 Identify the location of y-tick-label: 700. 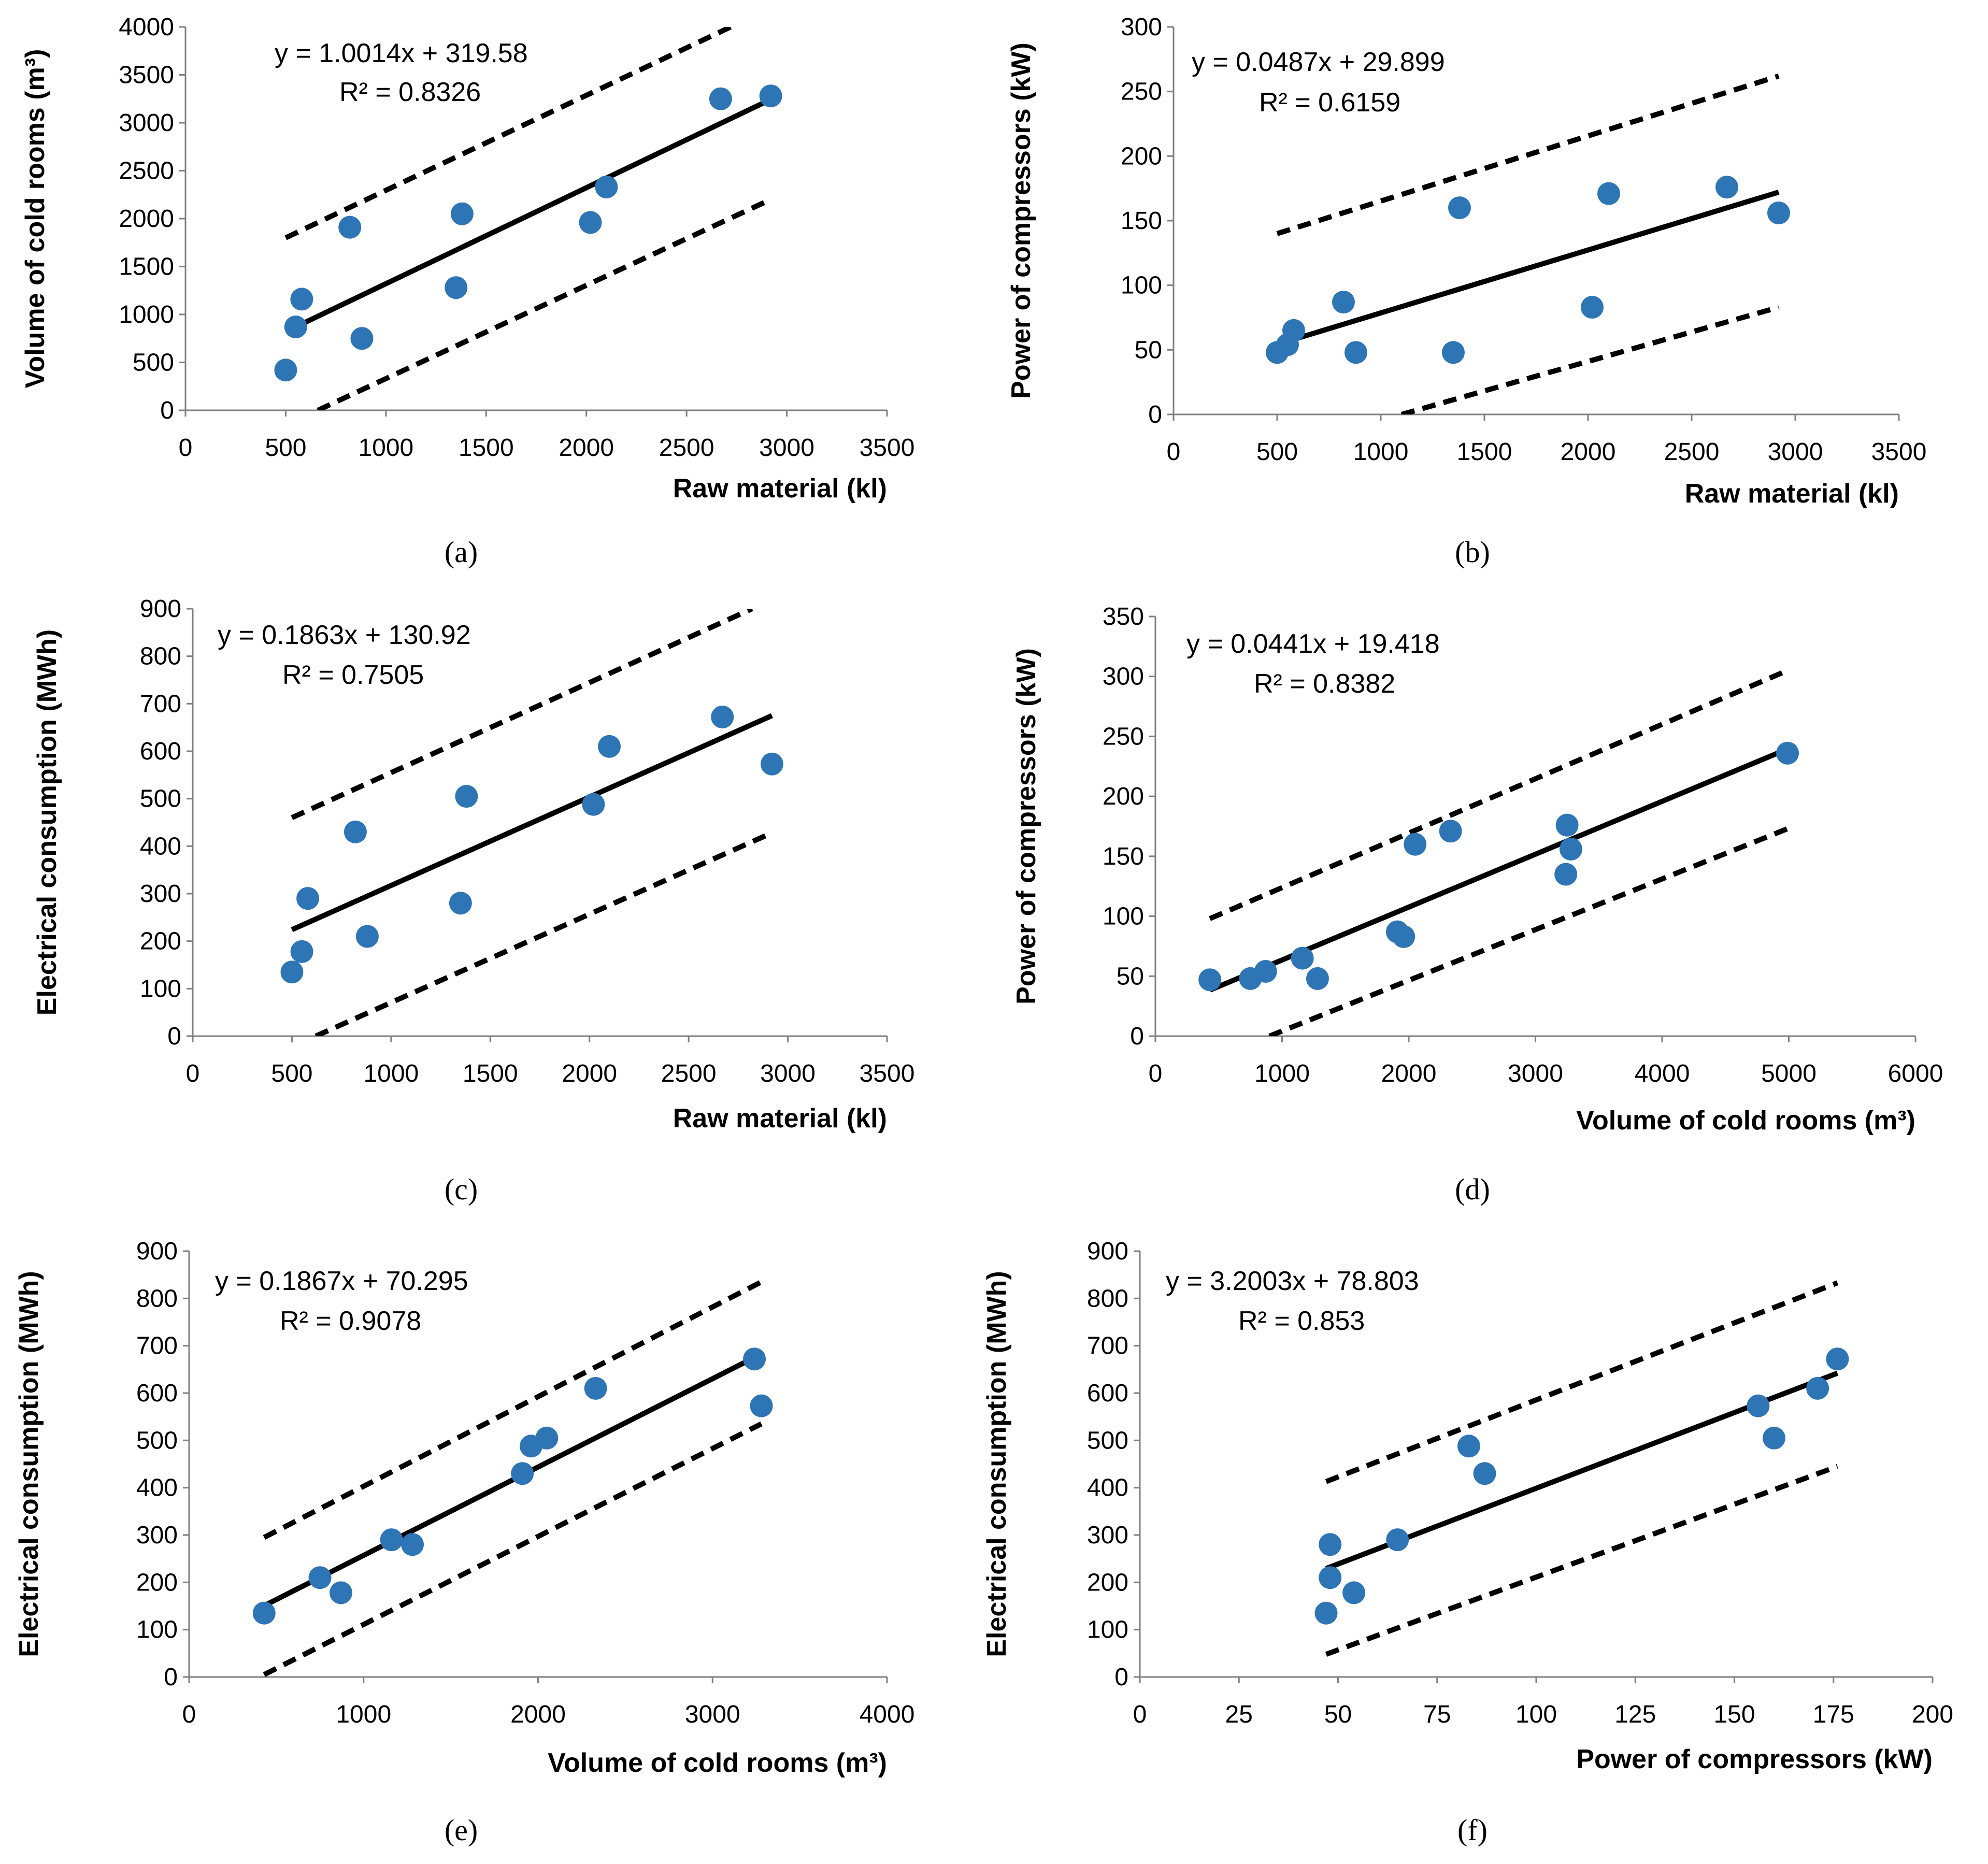
(1107, 1346).